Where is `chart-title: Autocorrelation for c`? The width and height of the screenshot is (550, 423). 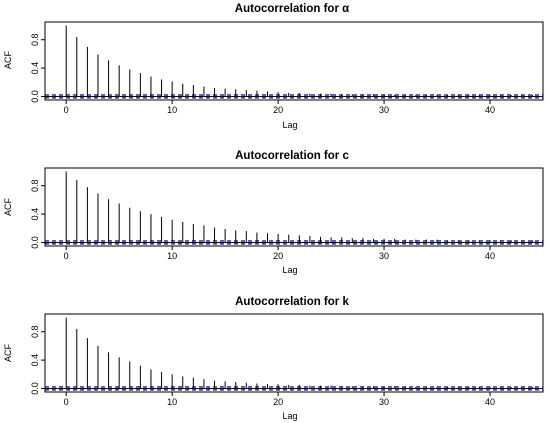 chart-title: Autocorrelation for c is located at coordinates (292, 156).